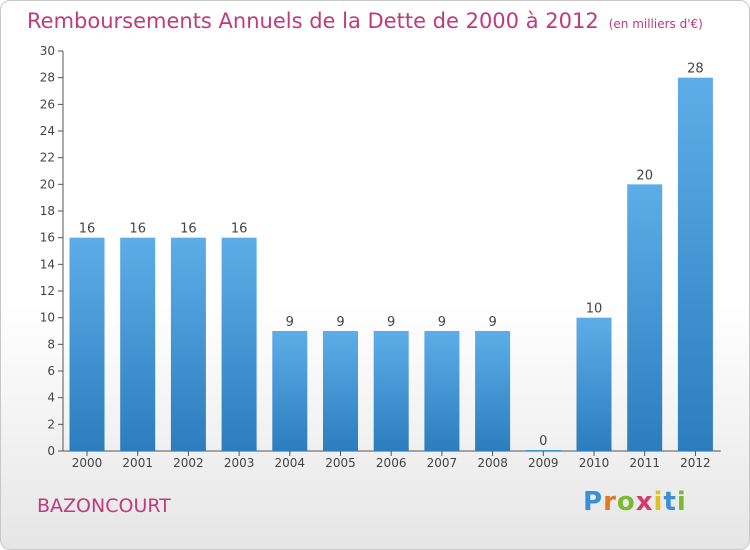 This screenshot has height=550, width=750. What do you see at coordinates (104, 506) in the screenshot?
I see `town-name: BAZONCOURT` at bounding box center [104, 506].